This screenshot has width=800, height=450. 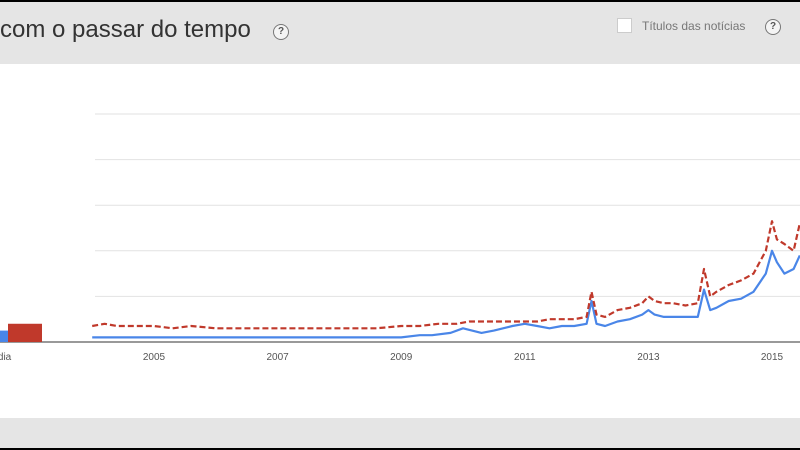 I want to click on x-tick-label: 2013, so click(x=648, y=357).